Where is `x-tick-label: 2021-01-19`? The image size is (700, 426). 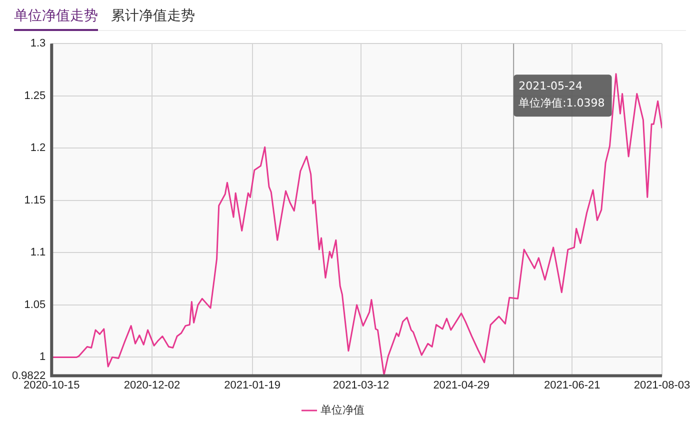 x-tick-label: 2021-01-19 is located at coordinates (252, 385).